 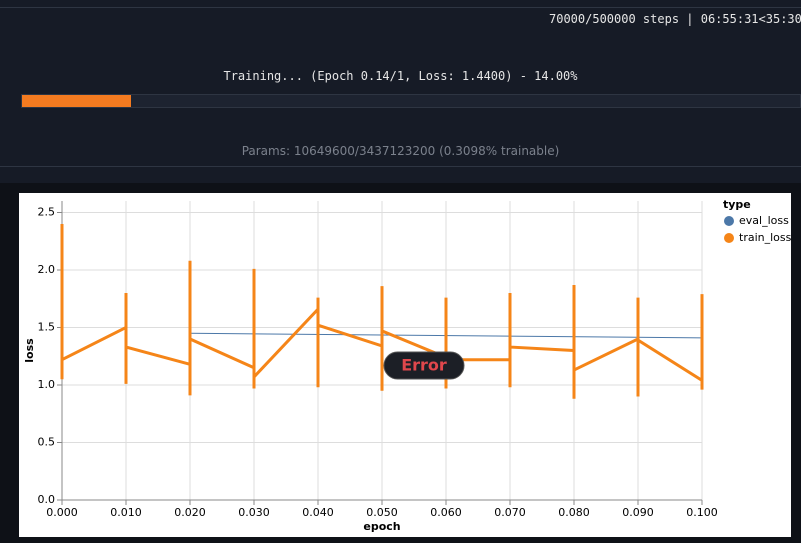 I want to click on x-tick-label: 0.050, so click(x=382, y=512).